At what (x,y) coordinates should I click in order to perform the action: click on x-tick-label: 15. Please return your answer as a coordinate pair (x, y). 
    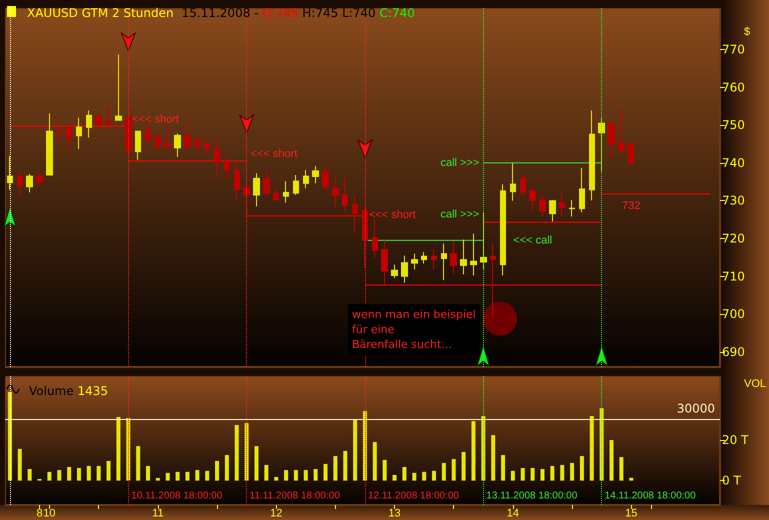
    Looking at the image, I should click on (631, 514).